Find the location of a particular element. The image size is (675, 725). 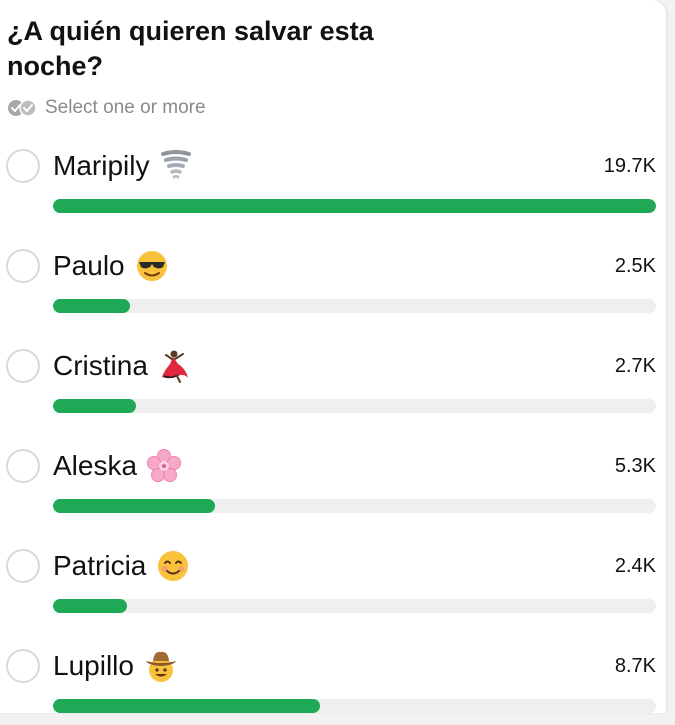

option-vote-count: 5.3K is located at coordinates (635, 466).